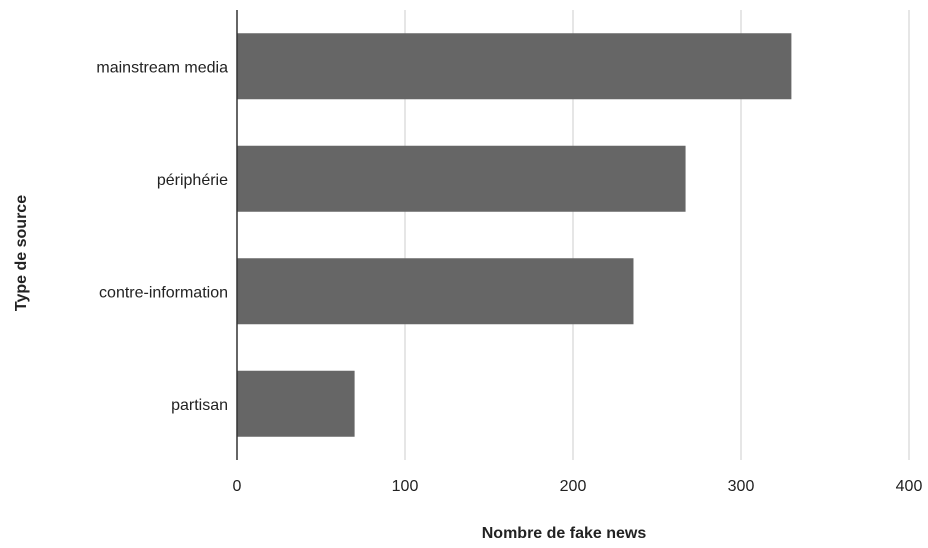  What do you see at coordinates (741, 486) in the screenshot?
I see `x-tick-label: 300` at bounding box center [741, 486].